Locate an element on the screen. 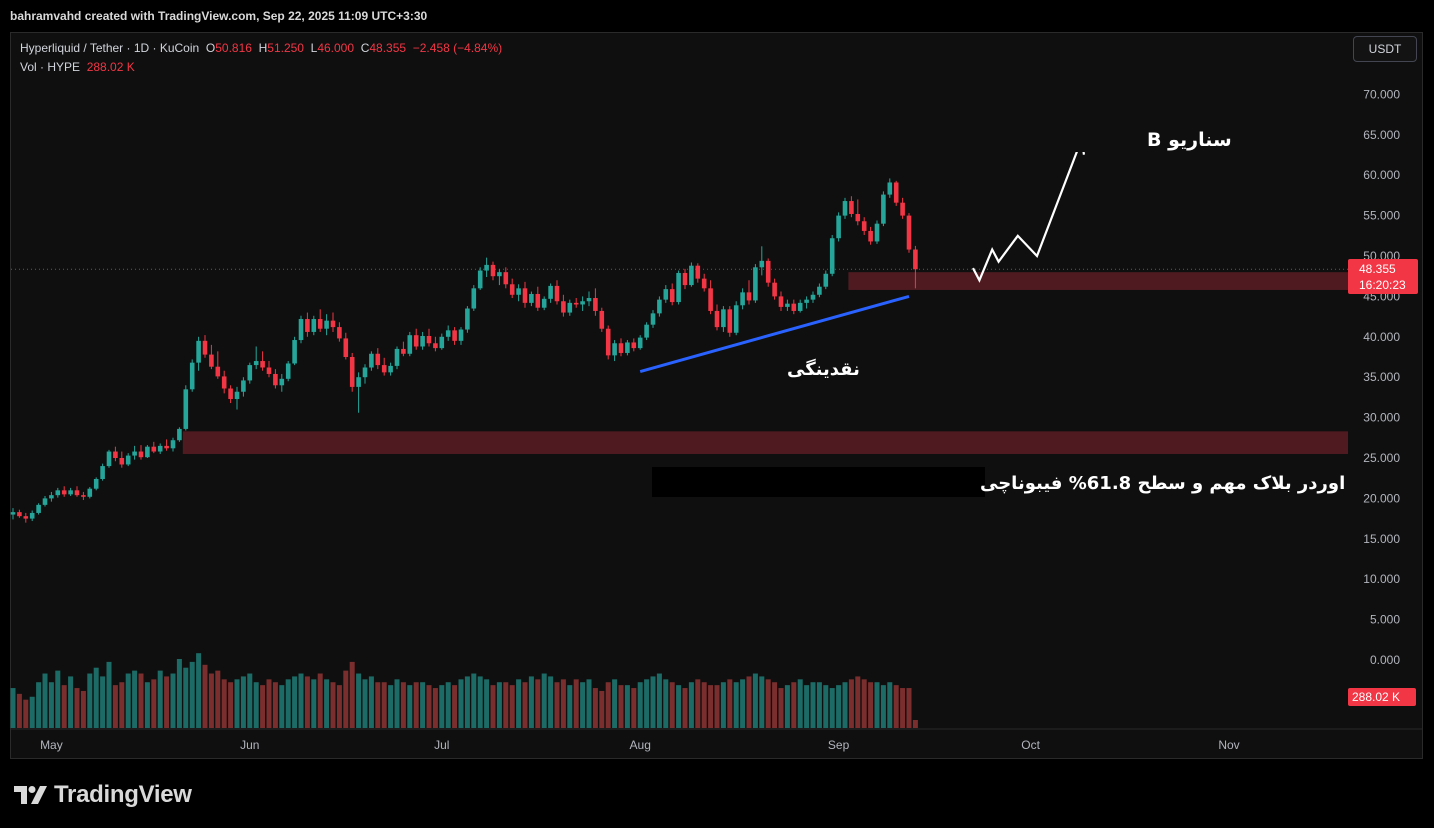 The image size is (1434, 828). volume-legend-label: Vol · HYPE is located at coordinates (50, 67).